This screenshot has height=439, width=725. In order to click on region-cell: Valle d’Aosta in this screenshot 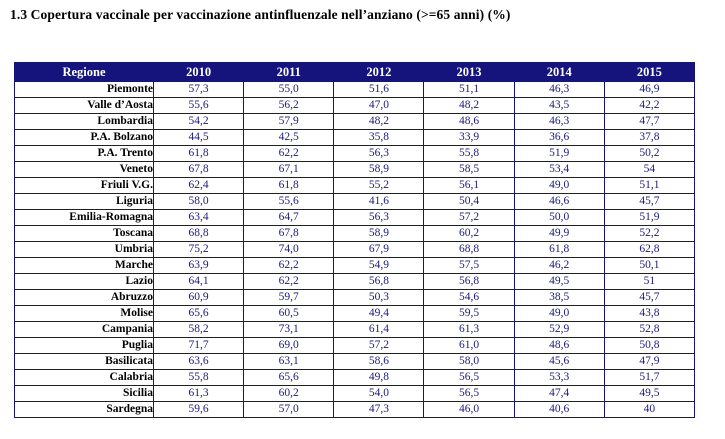, I will do `click(84, 105)`.